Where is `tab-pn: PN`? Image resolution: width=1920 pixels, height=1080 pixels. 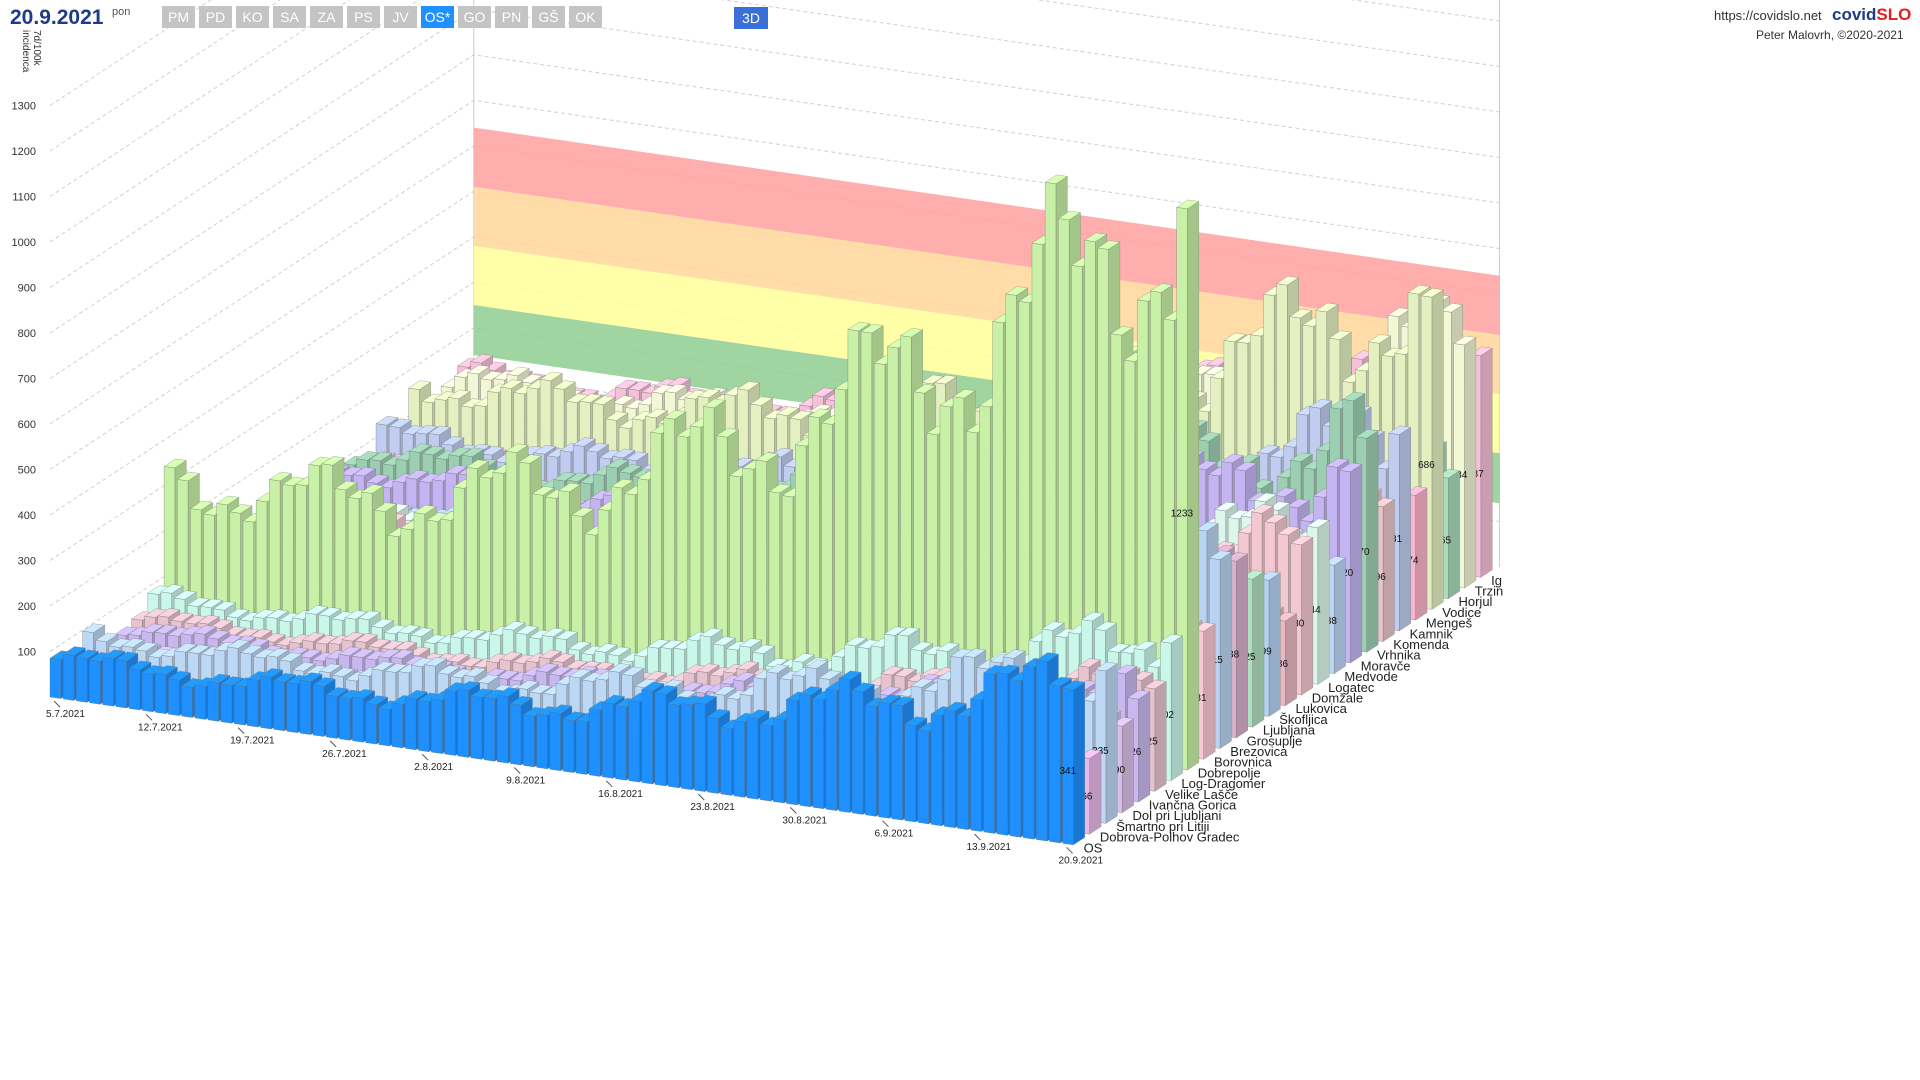 tab-pn: PN is located at coordinates (511, 17).